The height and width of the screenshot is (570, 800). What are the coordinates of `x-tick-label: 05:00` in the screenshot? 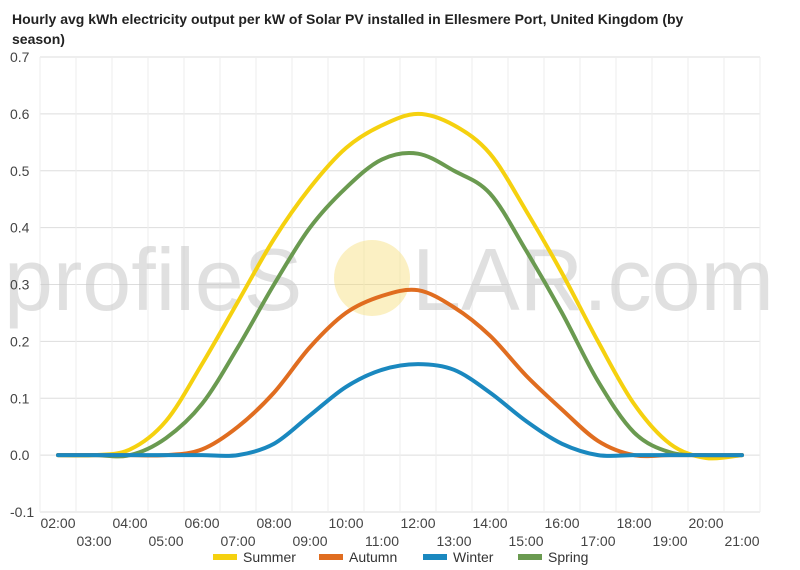 It's located at (165, 541).